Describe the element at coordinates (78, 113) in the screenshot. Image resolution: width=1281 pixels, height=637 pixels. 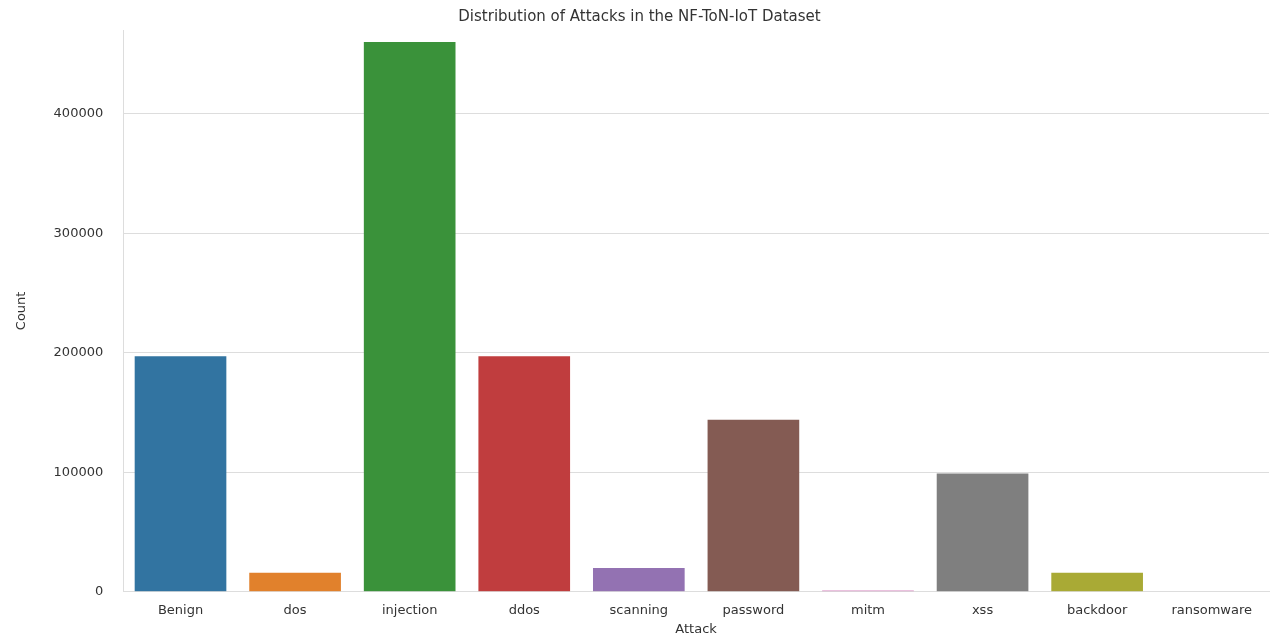
I see `y-tick-label: 400000` at that location.